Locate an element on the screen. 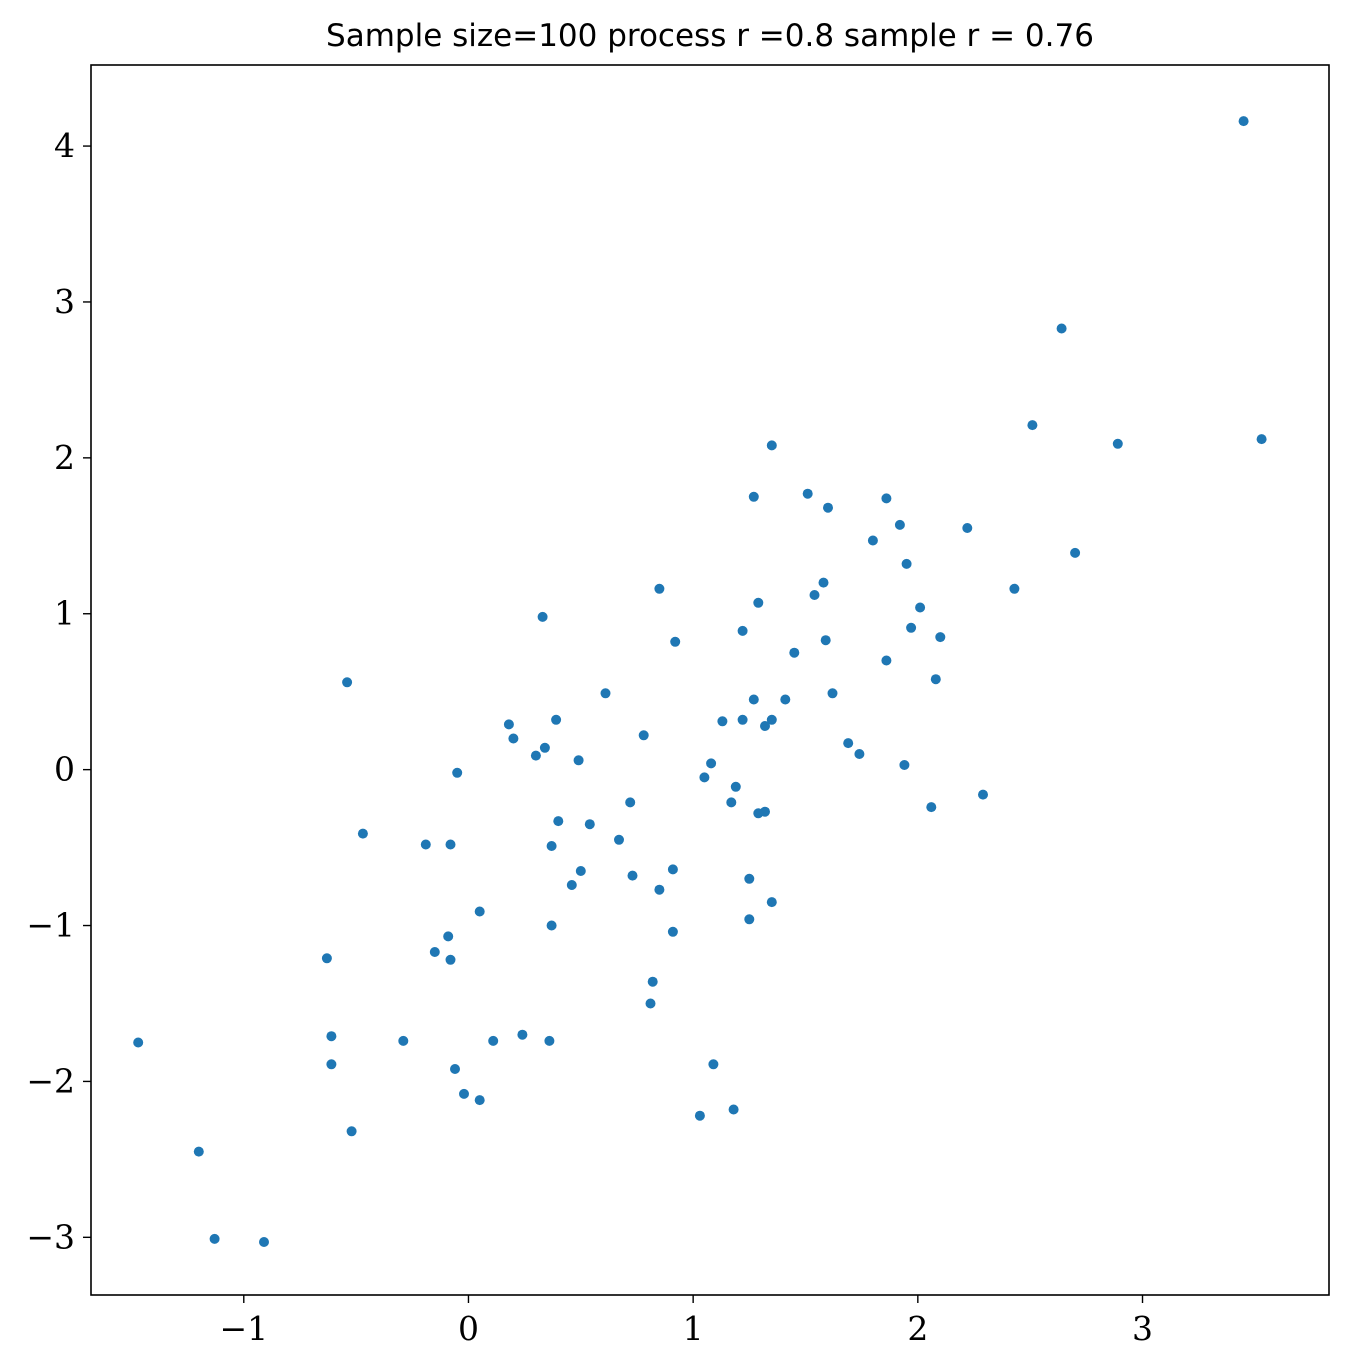  x-tick-label: 3 is located at coordinates (1142, 1328).